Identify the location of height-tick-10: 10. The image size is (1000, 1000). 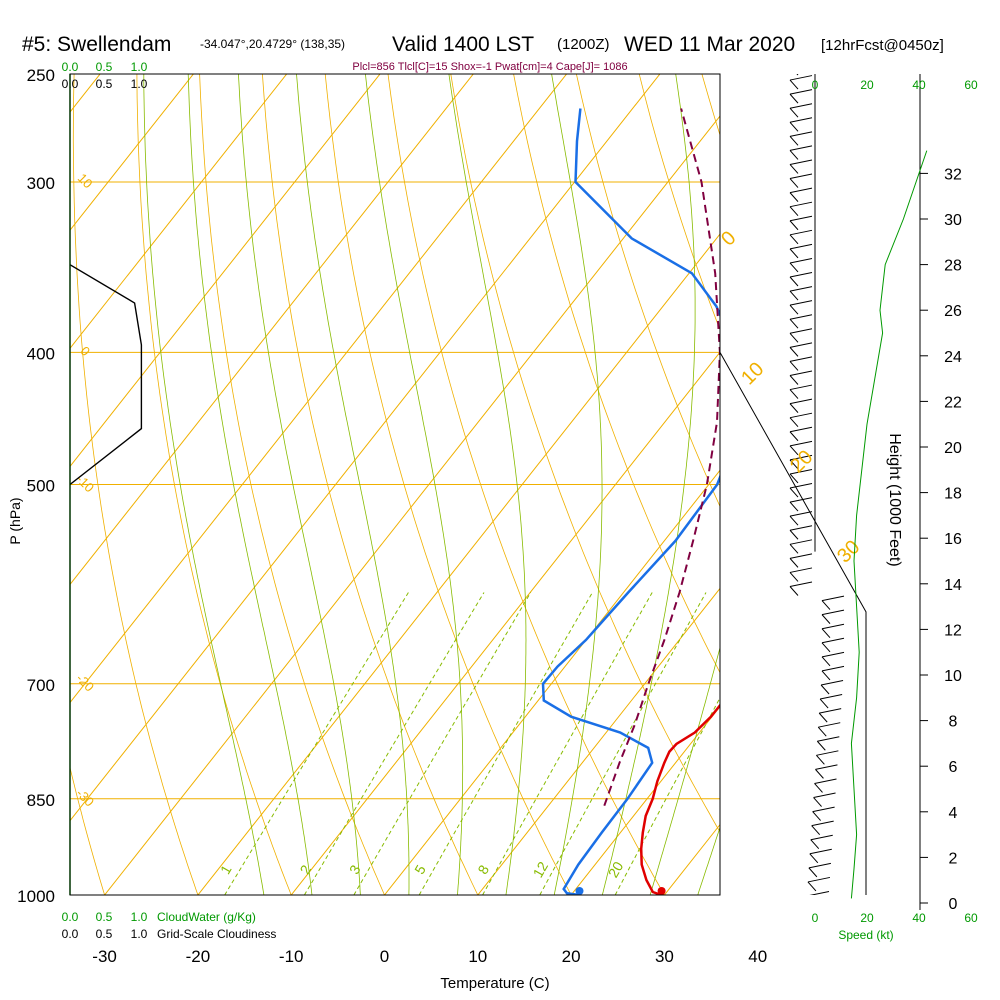
(953, 676).